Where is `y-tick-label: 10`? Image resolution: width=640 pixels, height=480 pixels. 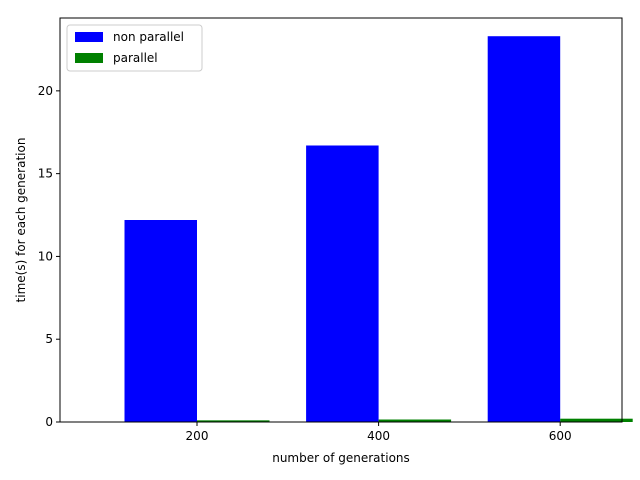 y-tick-label: 10 is located at coordinates (45, 256).